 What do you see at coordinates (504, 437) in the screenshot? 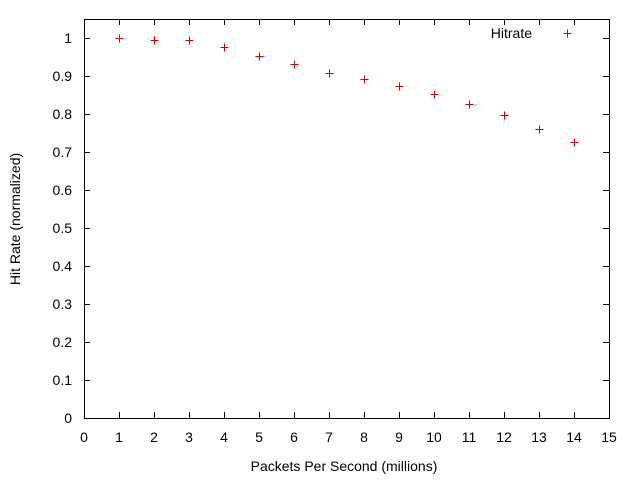
I see `x-tick-label: 12` at bounding box center [504, 437].